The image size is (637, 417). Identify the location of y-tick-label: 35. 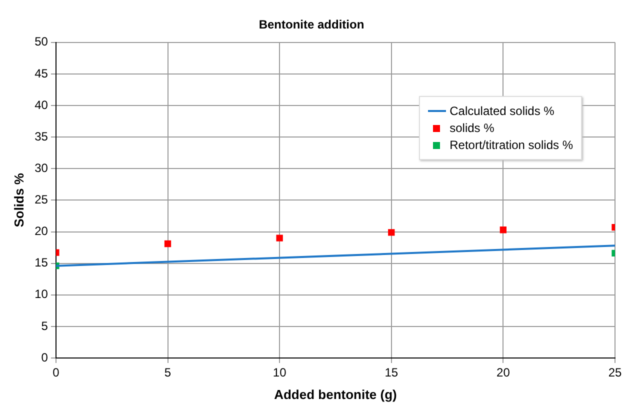
(41, 136).